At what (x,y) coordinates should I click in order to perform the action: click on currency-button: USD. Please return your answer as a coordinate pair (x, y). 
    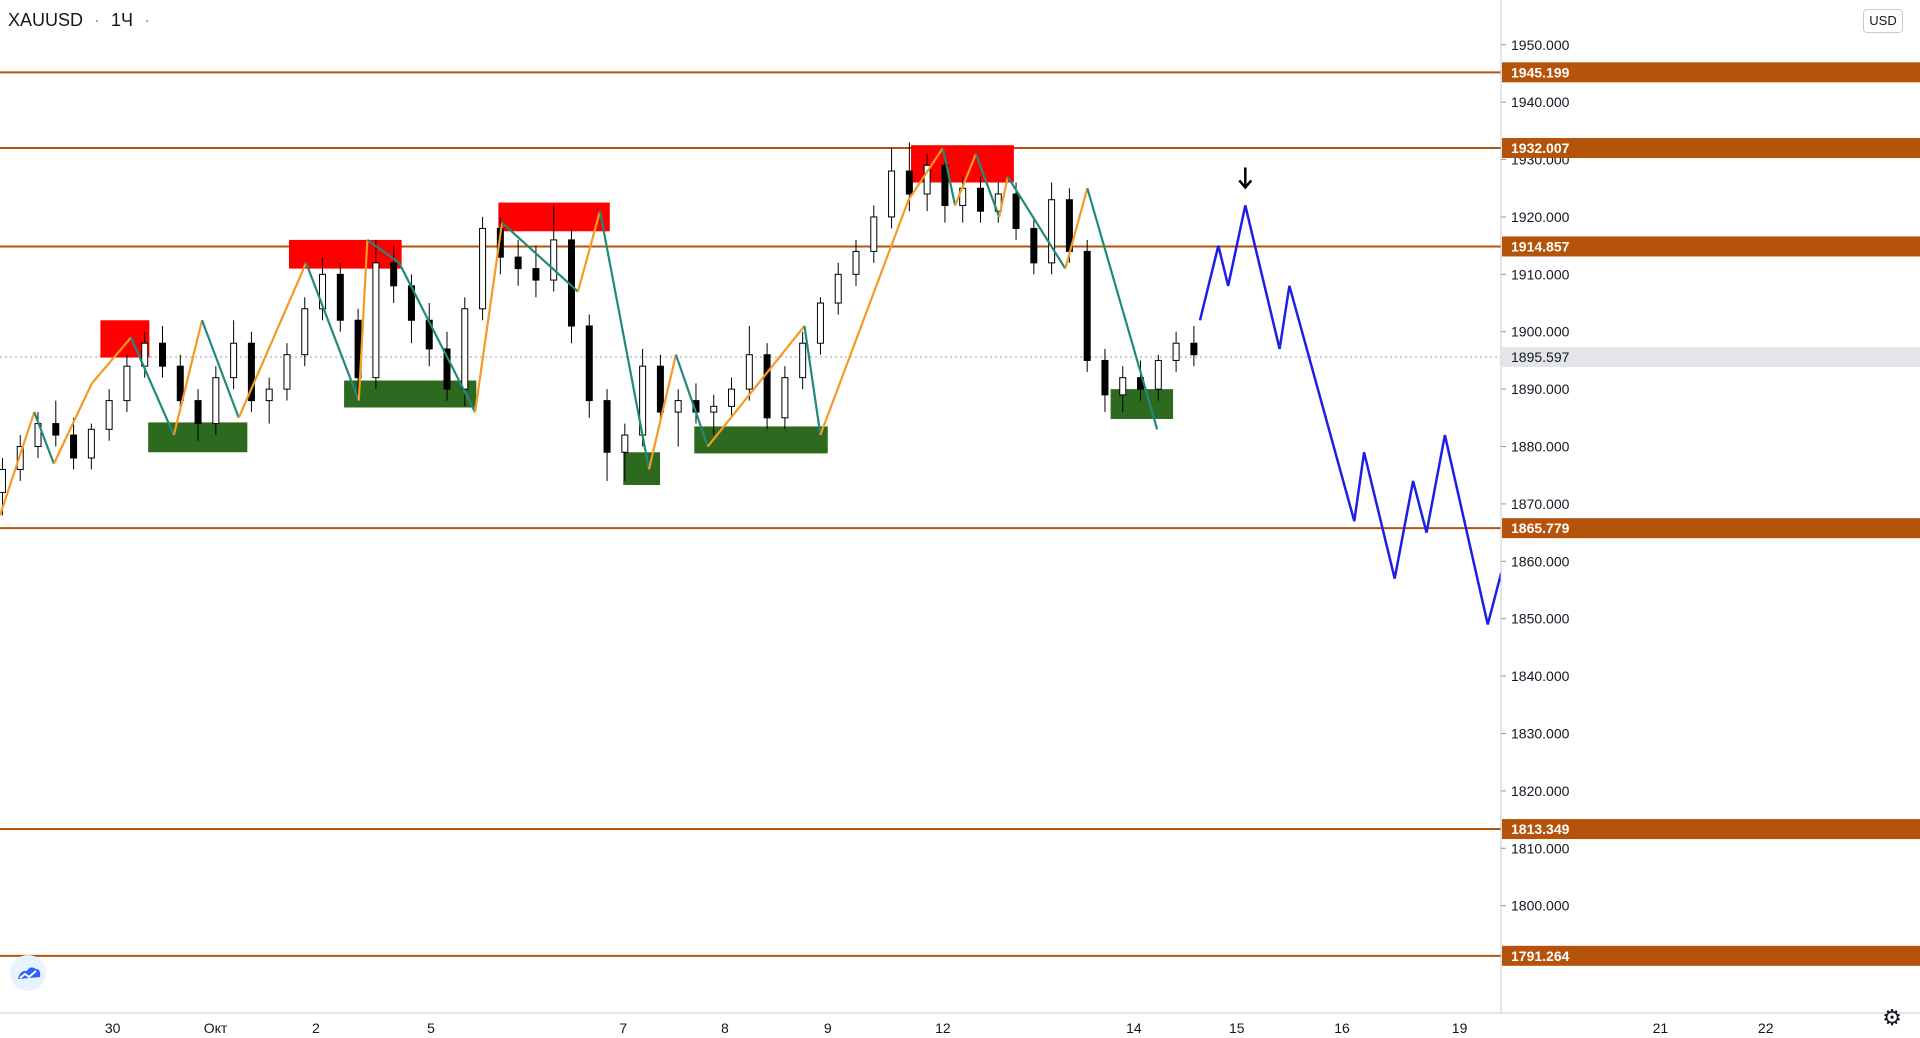
    Looking at the image, I should click on (1883, 21).